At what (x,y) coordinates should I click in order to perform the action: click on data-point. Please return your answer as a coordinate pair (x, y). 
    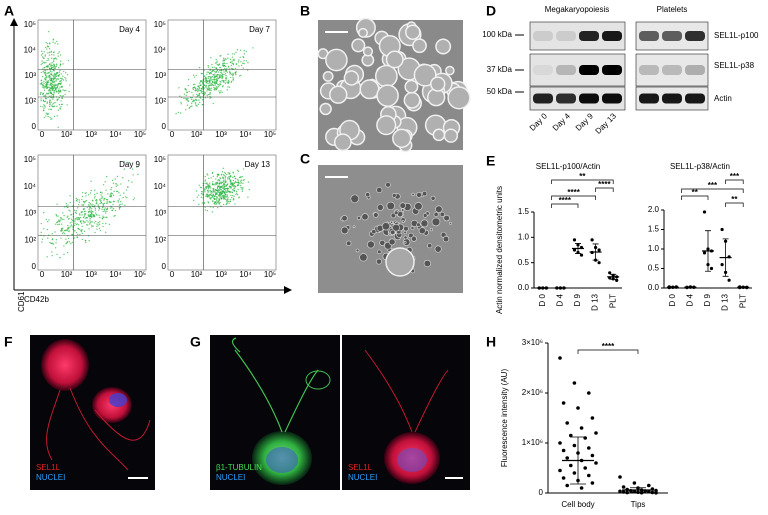
    Looking at the image, I should click on (567, 423).